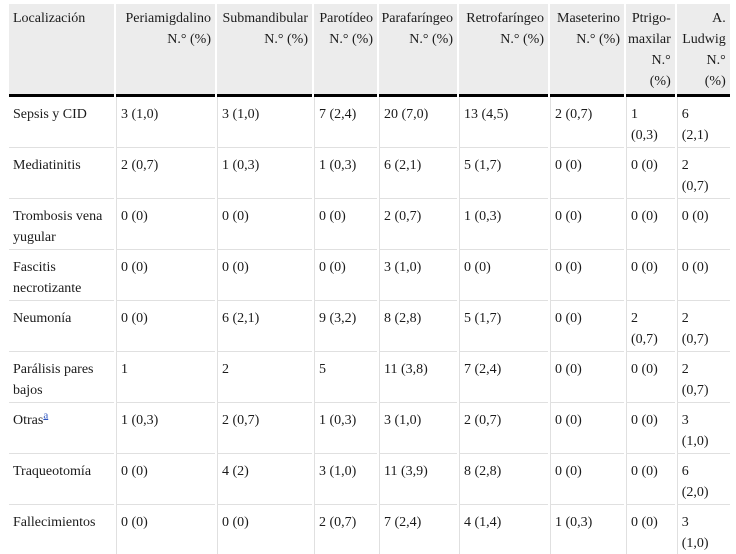 This screenshot has height=554, width=736. What do you see at coordinates (47, 278) in the screenshot?
I see `row-label: Fascitis necrotizante` at bounding box center [47, 278].